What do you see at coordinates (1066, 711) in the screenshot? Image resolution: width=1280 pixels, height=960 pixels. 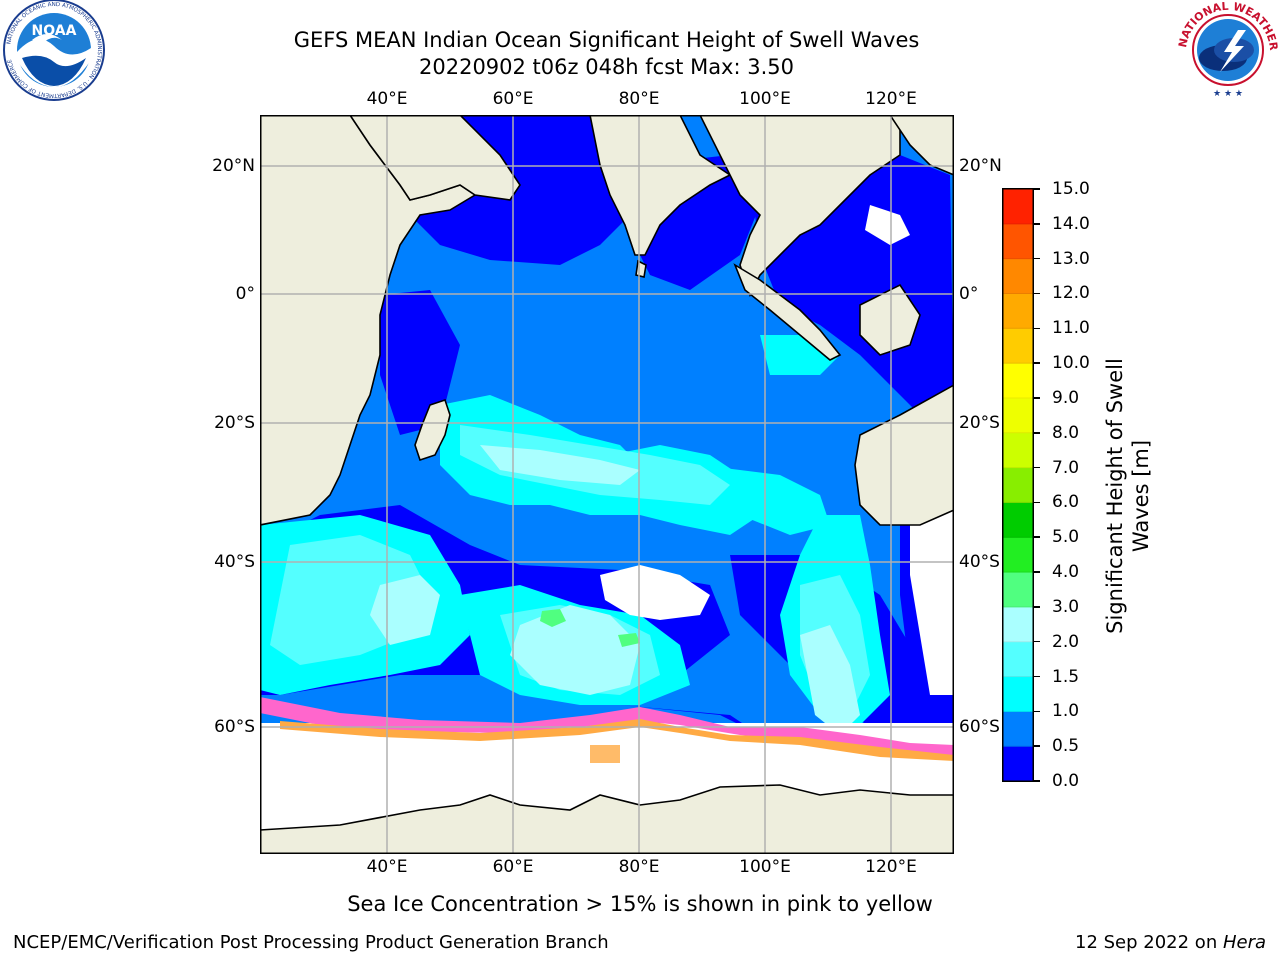 I see `colorbar-tick-label: 1.0` at bounding box center [1066, 711].